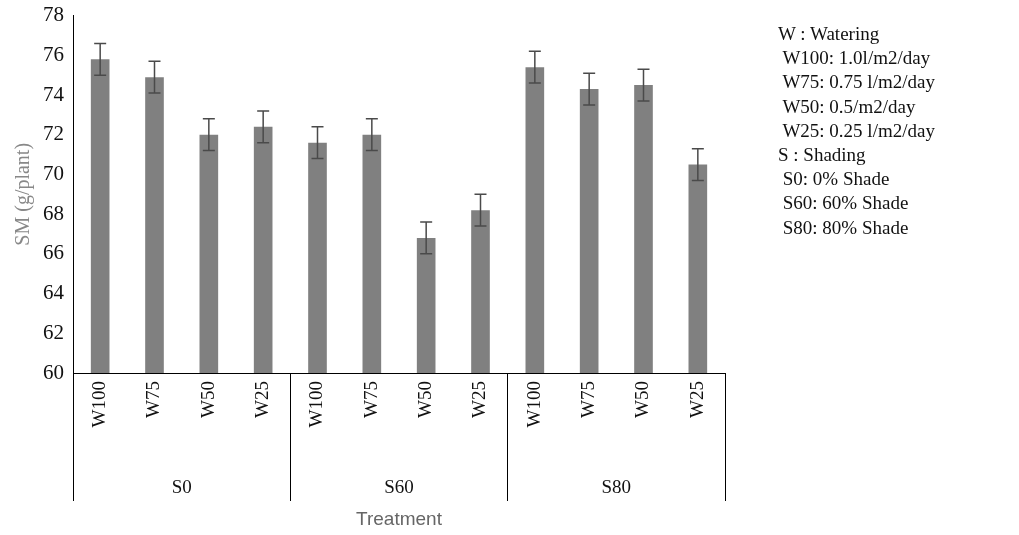 The image size is (1019, 535). What do you see at coordinates (54, 93) in the screenshot?
I see `y-tick-label: 74` at bounding box center [54, 93].